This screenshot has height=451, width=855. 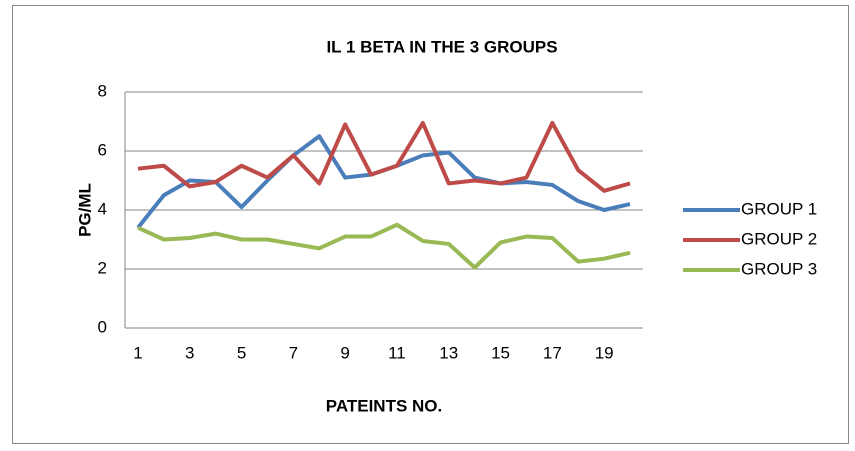 I want to click on legend-label: GROUP 2, so click(x=779, y=238).